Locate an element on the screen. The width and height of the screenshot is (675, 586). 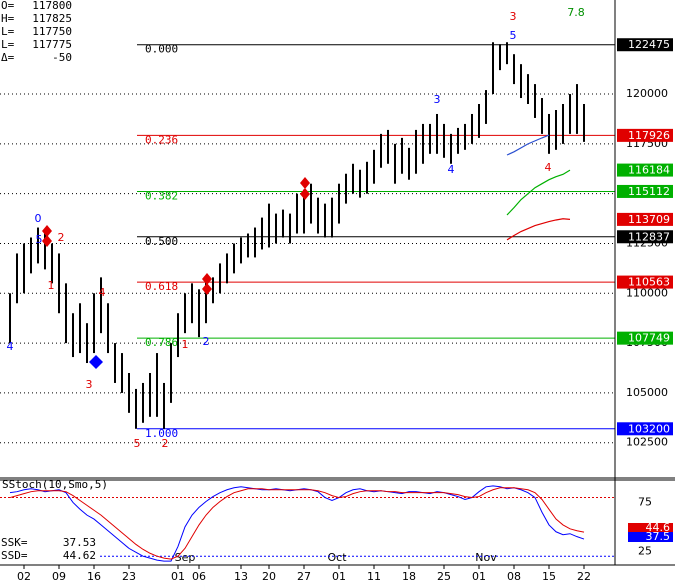
info-box is located at coordinates (37, 32).